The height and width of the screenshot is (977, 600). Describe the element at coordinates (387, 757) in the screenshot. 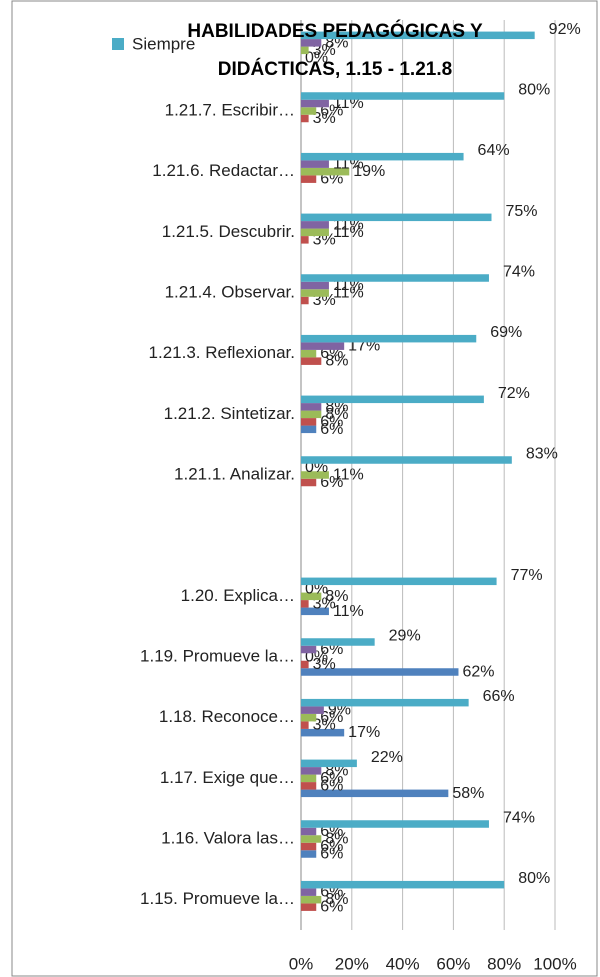

I see `value-label: 22%` at that location.